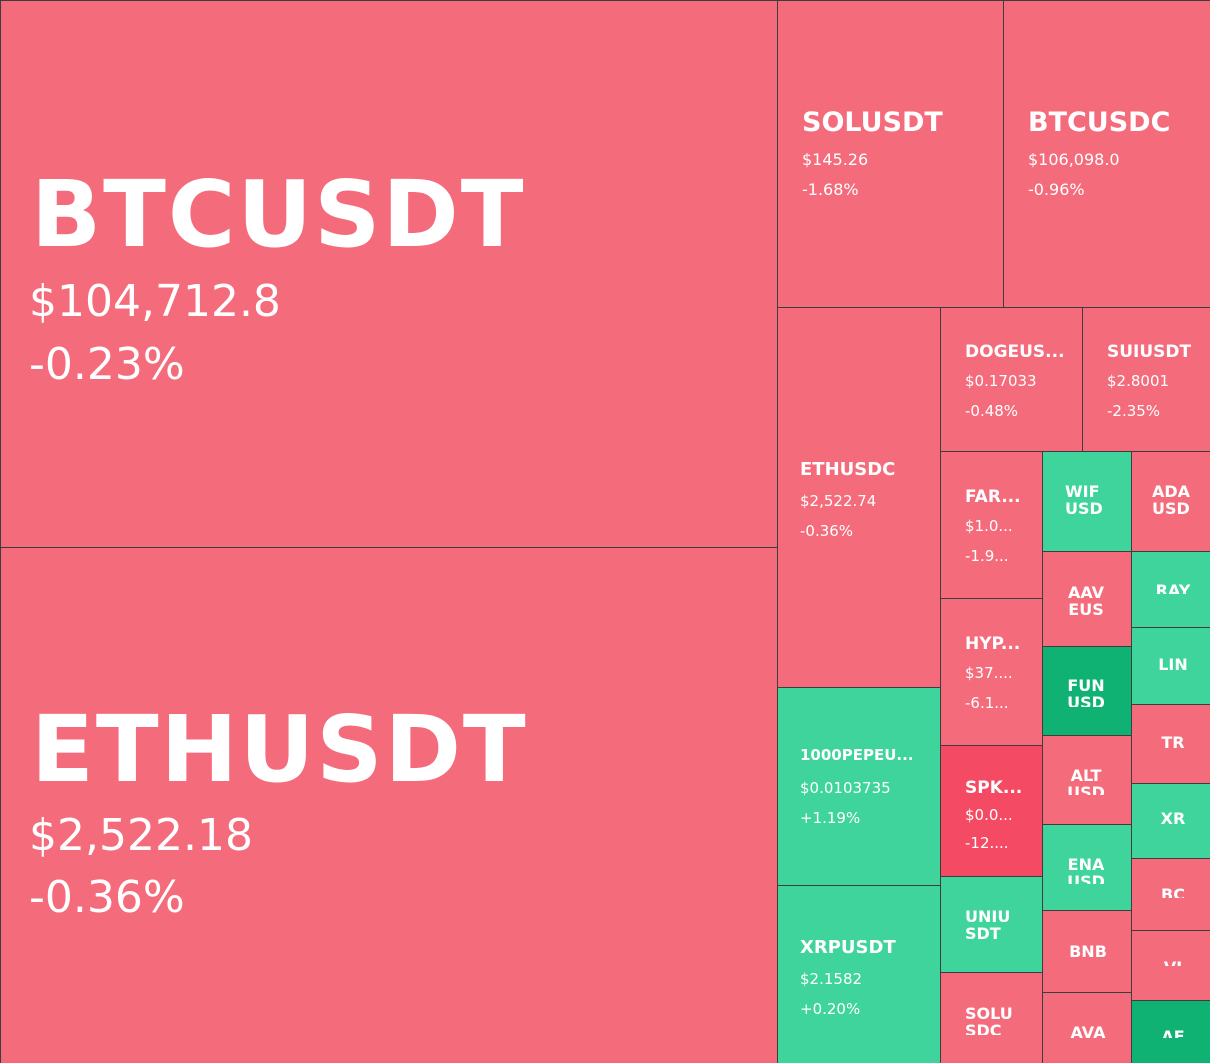 The height and width of the screenshot is (1063, 1210). I want to click on tile-wifusd: WIFUSD, so click(1087, 501).